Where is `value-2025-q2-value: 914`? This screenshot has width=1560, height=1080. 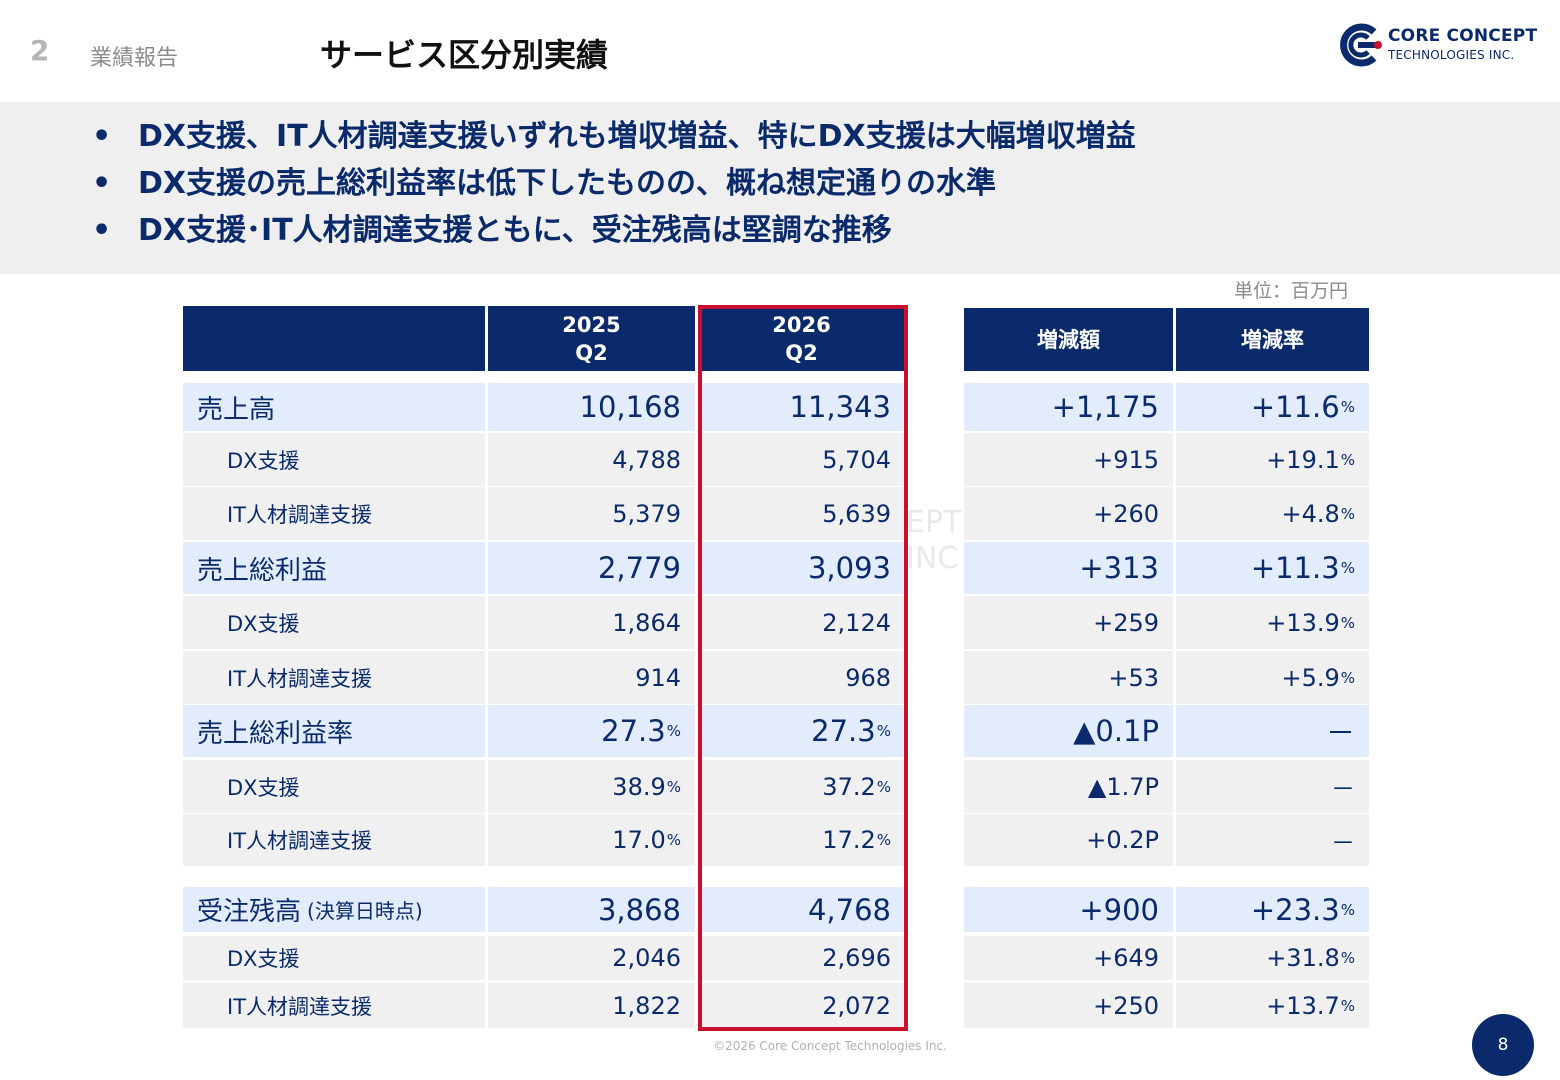 value-2025-q2-value: 914 is located at coordinates (658, 677).